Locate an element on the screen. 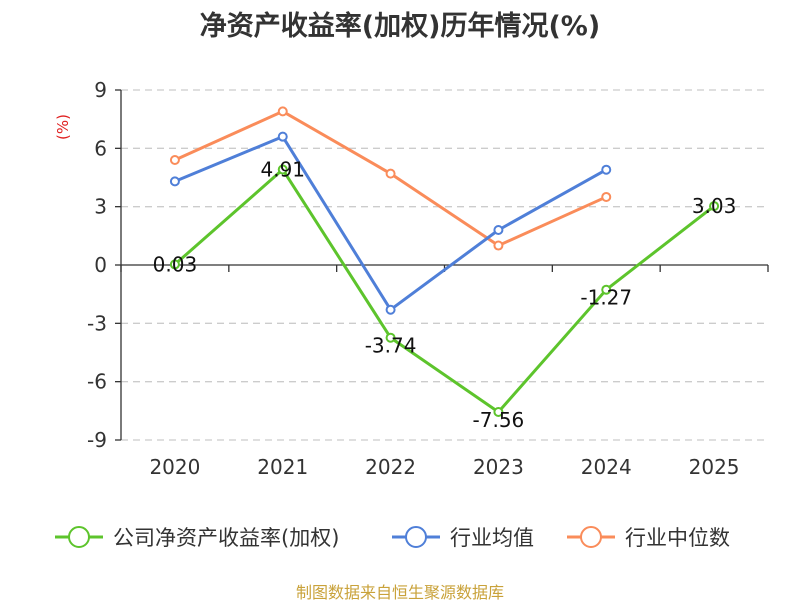  legend-label: 公司净资产收益率(加权) is located at coordinates (226, 538).